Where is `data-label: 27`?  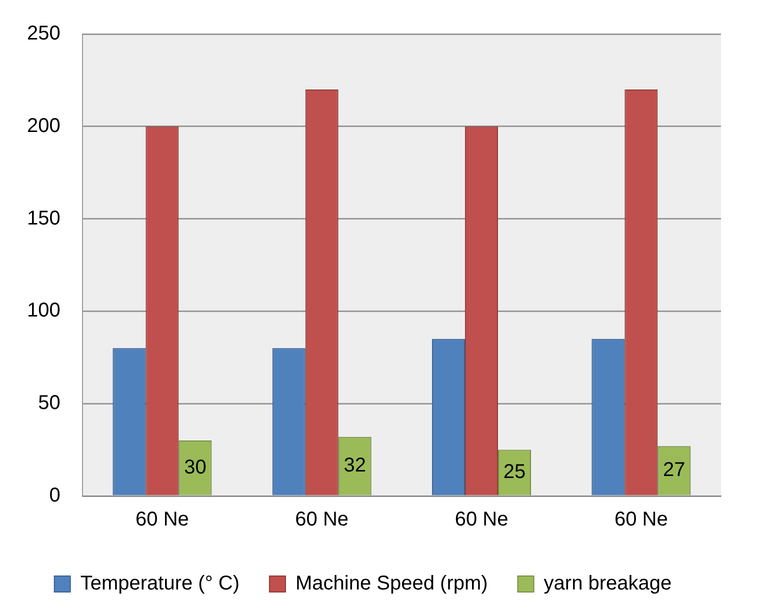 data-label: 27 is located at coordinates (674, 470).